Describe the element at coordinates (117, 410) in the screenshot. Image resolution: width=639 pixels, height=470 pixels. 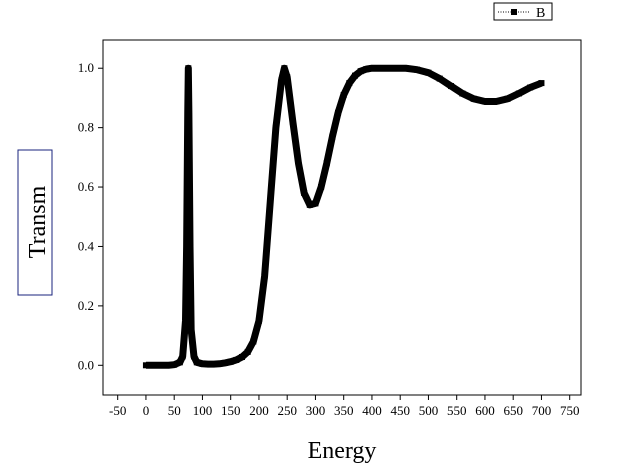
I see `x-tick-label: -50` at that location.